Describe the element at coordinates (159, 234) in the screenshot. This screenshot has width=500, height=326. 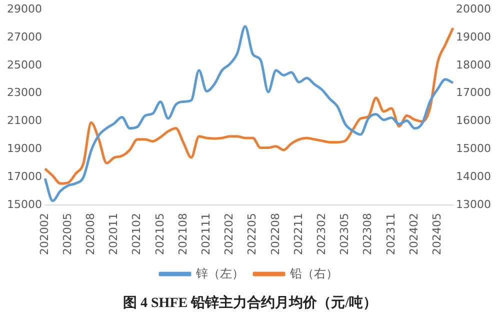
I see `x-tick-label: 202105` at that location.